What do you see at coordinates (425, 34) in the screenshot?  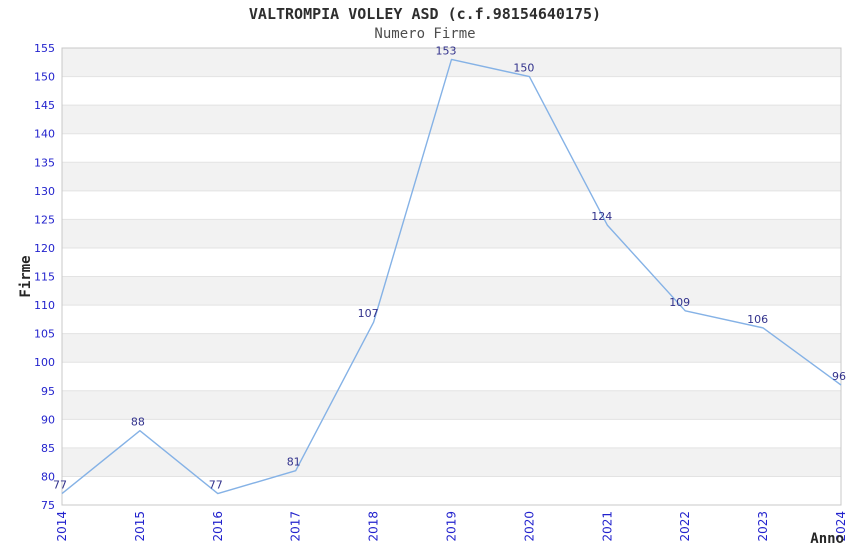 I see `chart-subtitle: Numero Firme` at bounding box center [425, 34].